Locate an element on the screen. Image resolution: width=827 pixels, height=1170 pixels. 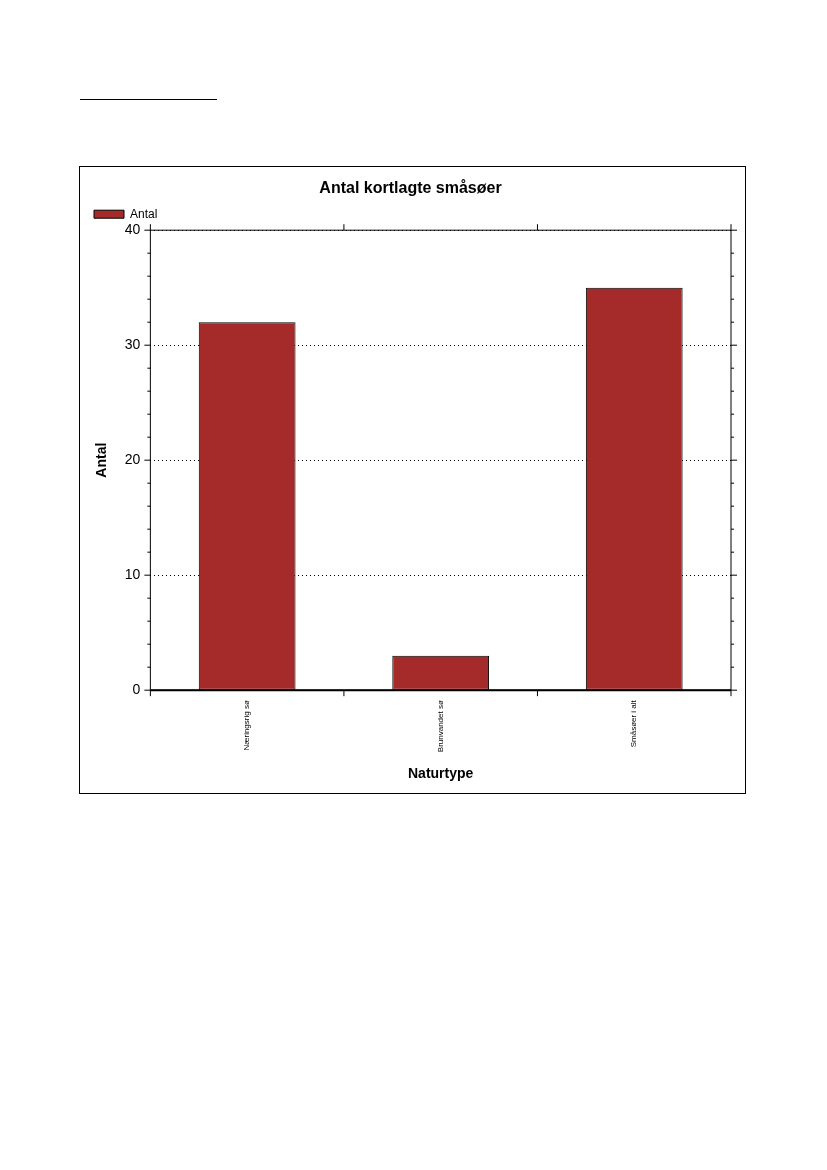
y-tick-label: 40 is located at coordinates (132, 229).